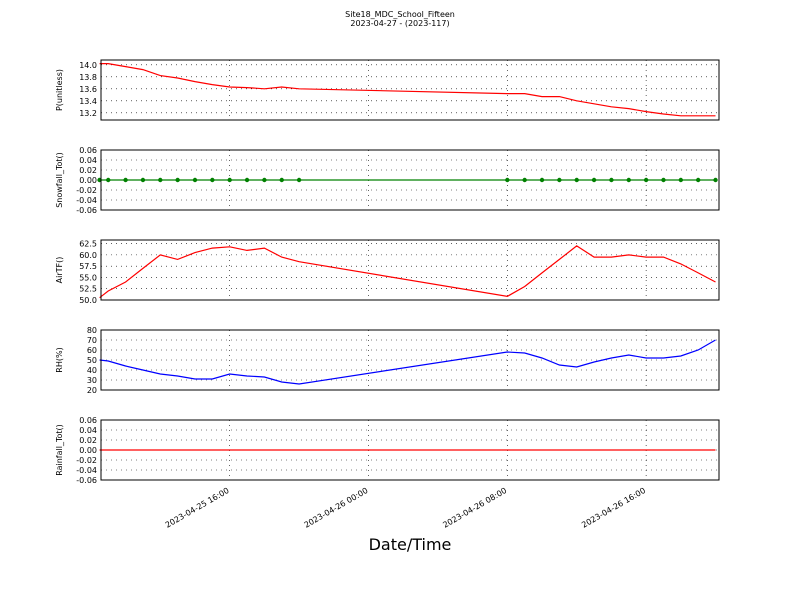 This screenshot has width=800, height=600. I want to click on y-tick-label: 60, so click(92, 350).